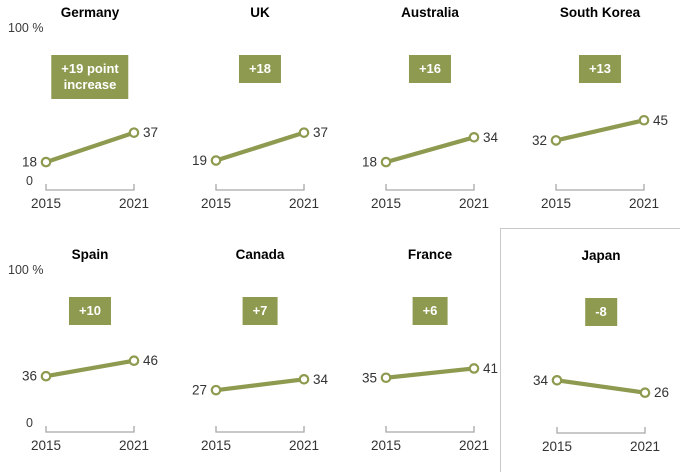 This screenshot has width=680, height=472. Describe the element at coordinates (590, 350) in the screenshot. I see `country-panel-japan: Japan -8 2015 2021 34 26` at that location.